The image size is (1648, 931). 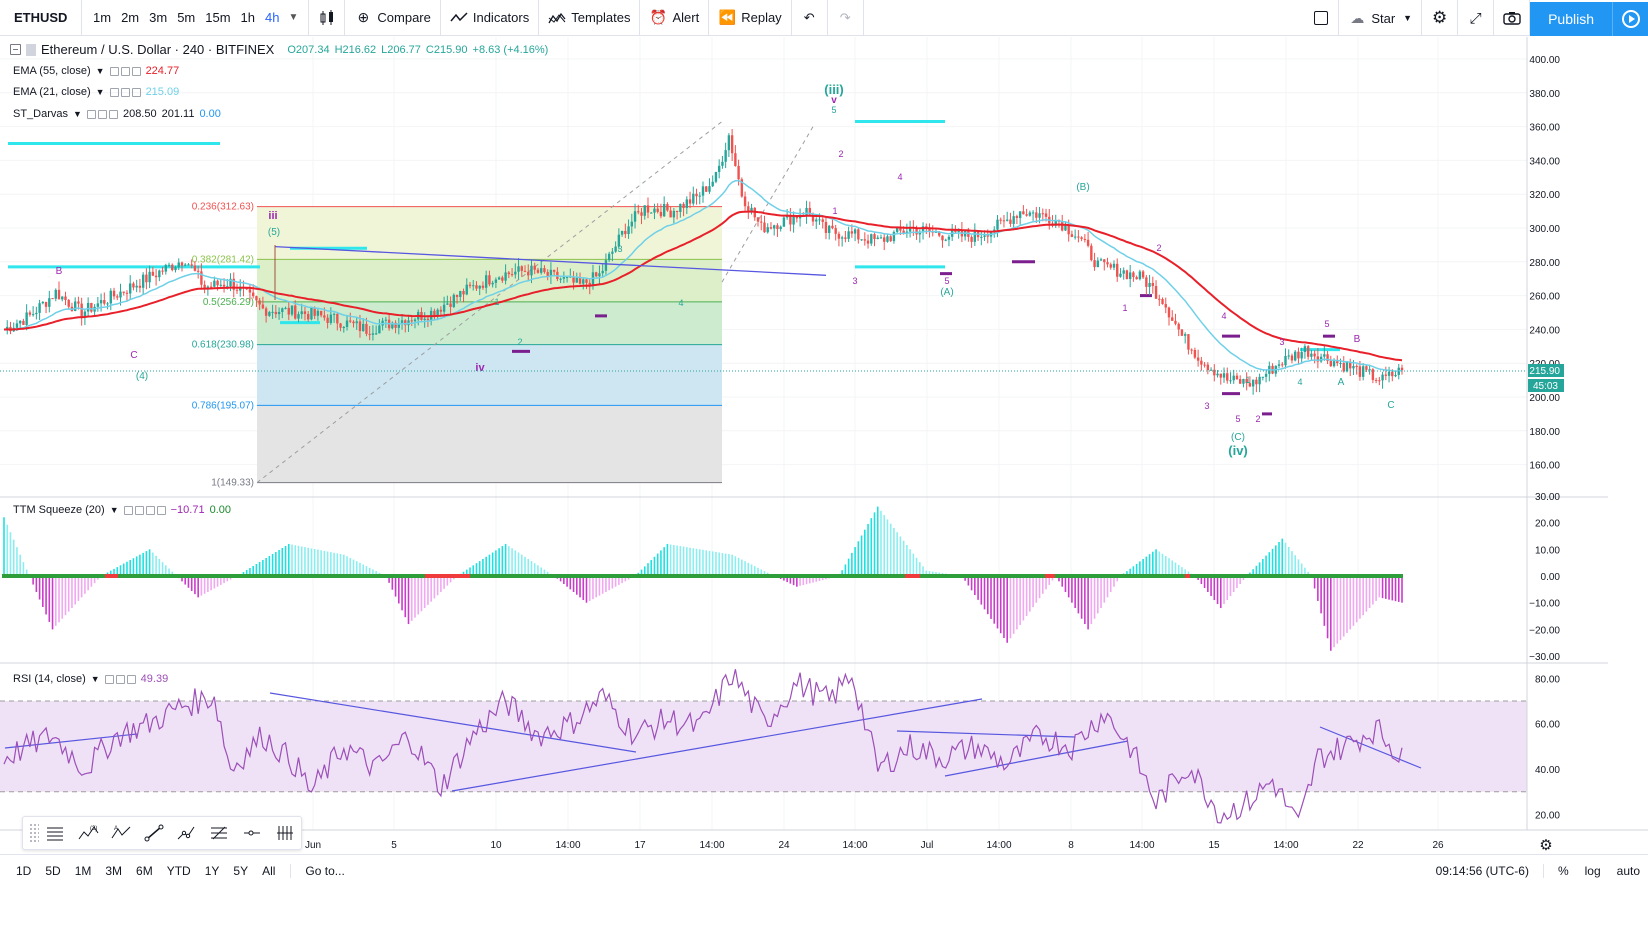 I want to click on publish-video-button, so click(x=1630, y=18).